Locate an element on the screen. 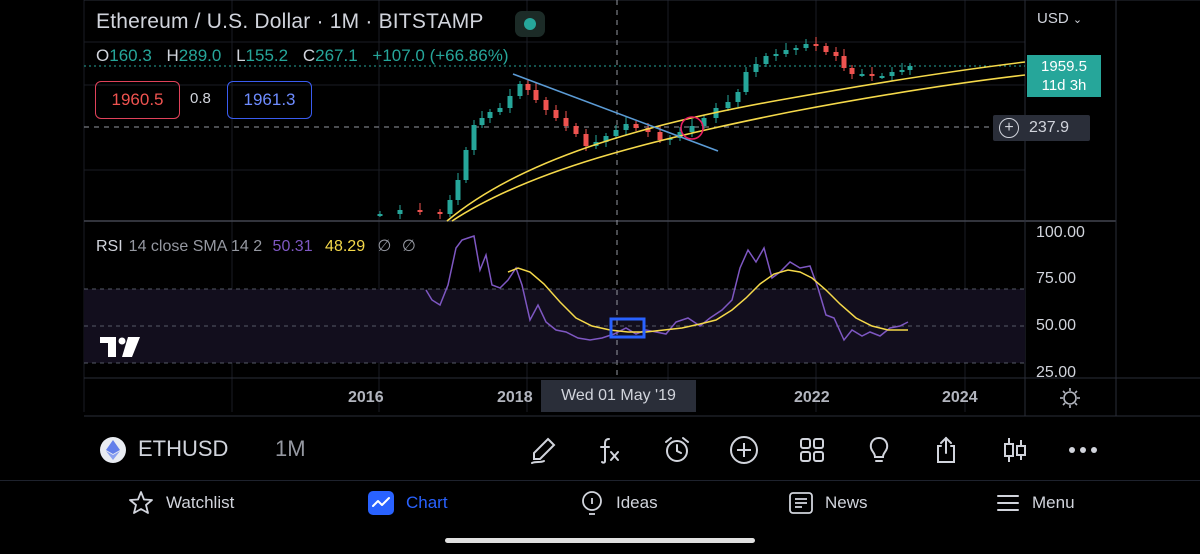 Image resolution: width=1200 pixels, height=554 pixels. market-status-indicator is located at coordinates (530, 24).